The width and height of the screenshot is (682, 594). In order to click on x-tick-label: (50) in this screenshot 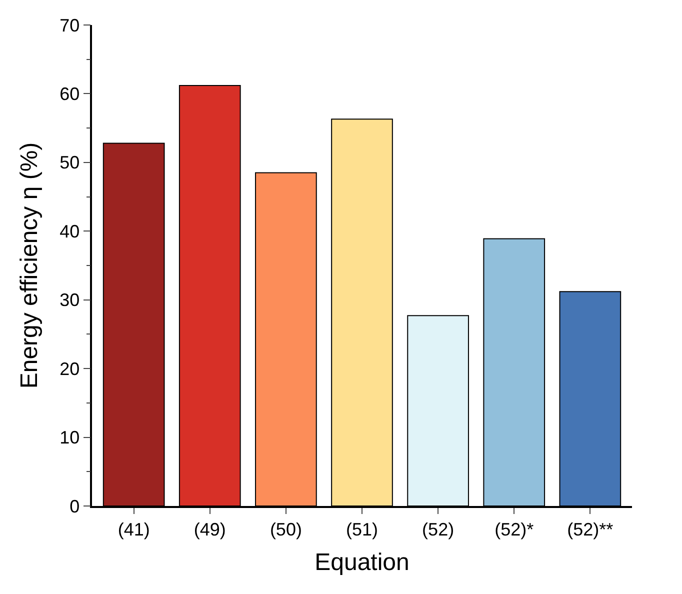, I will do `click(286, 529)`.